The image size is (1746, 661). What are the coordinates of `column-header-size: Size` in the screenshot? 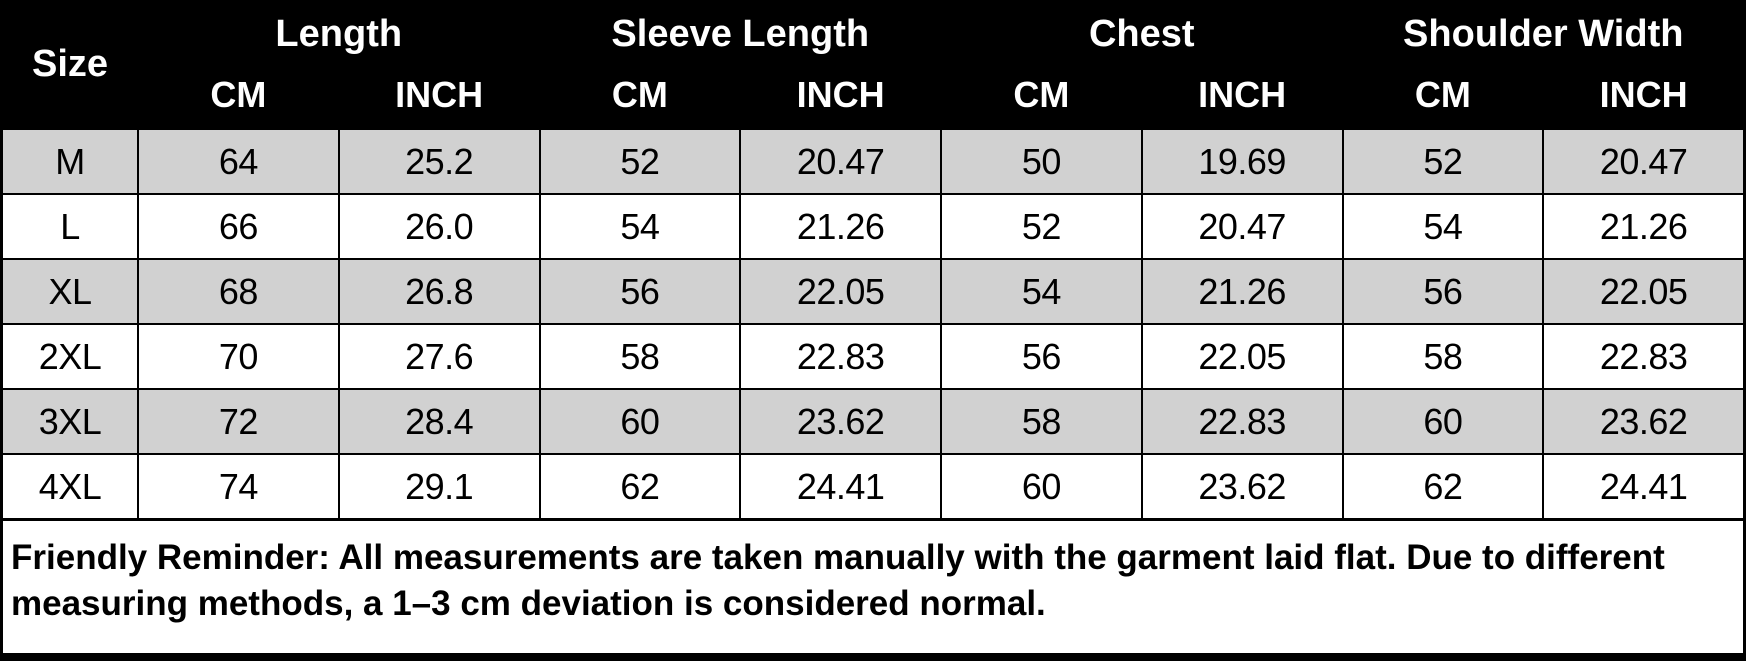 It's located at (70, 63).